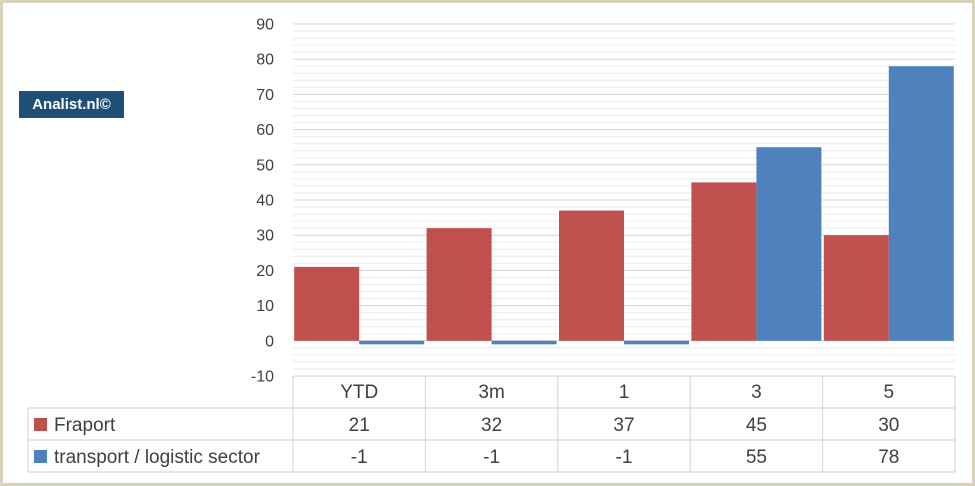 The height and width of the screenshot is (486, 975). What do you see at coordinates (888, 425) in the screenshot?
I see `data-label: 30` at bounding box center [888, 425].